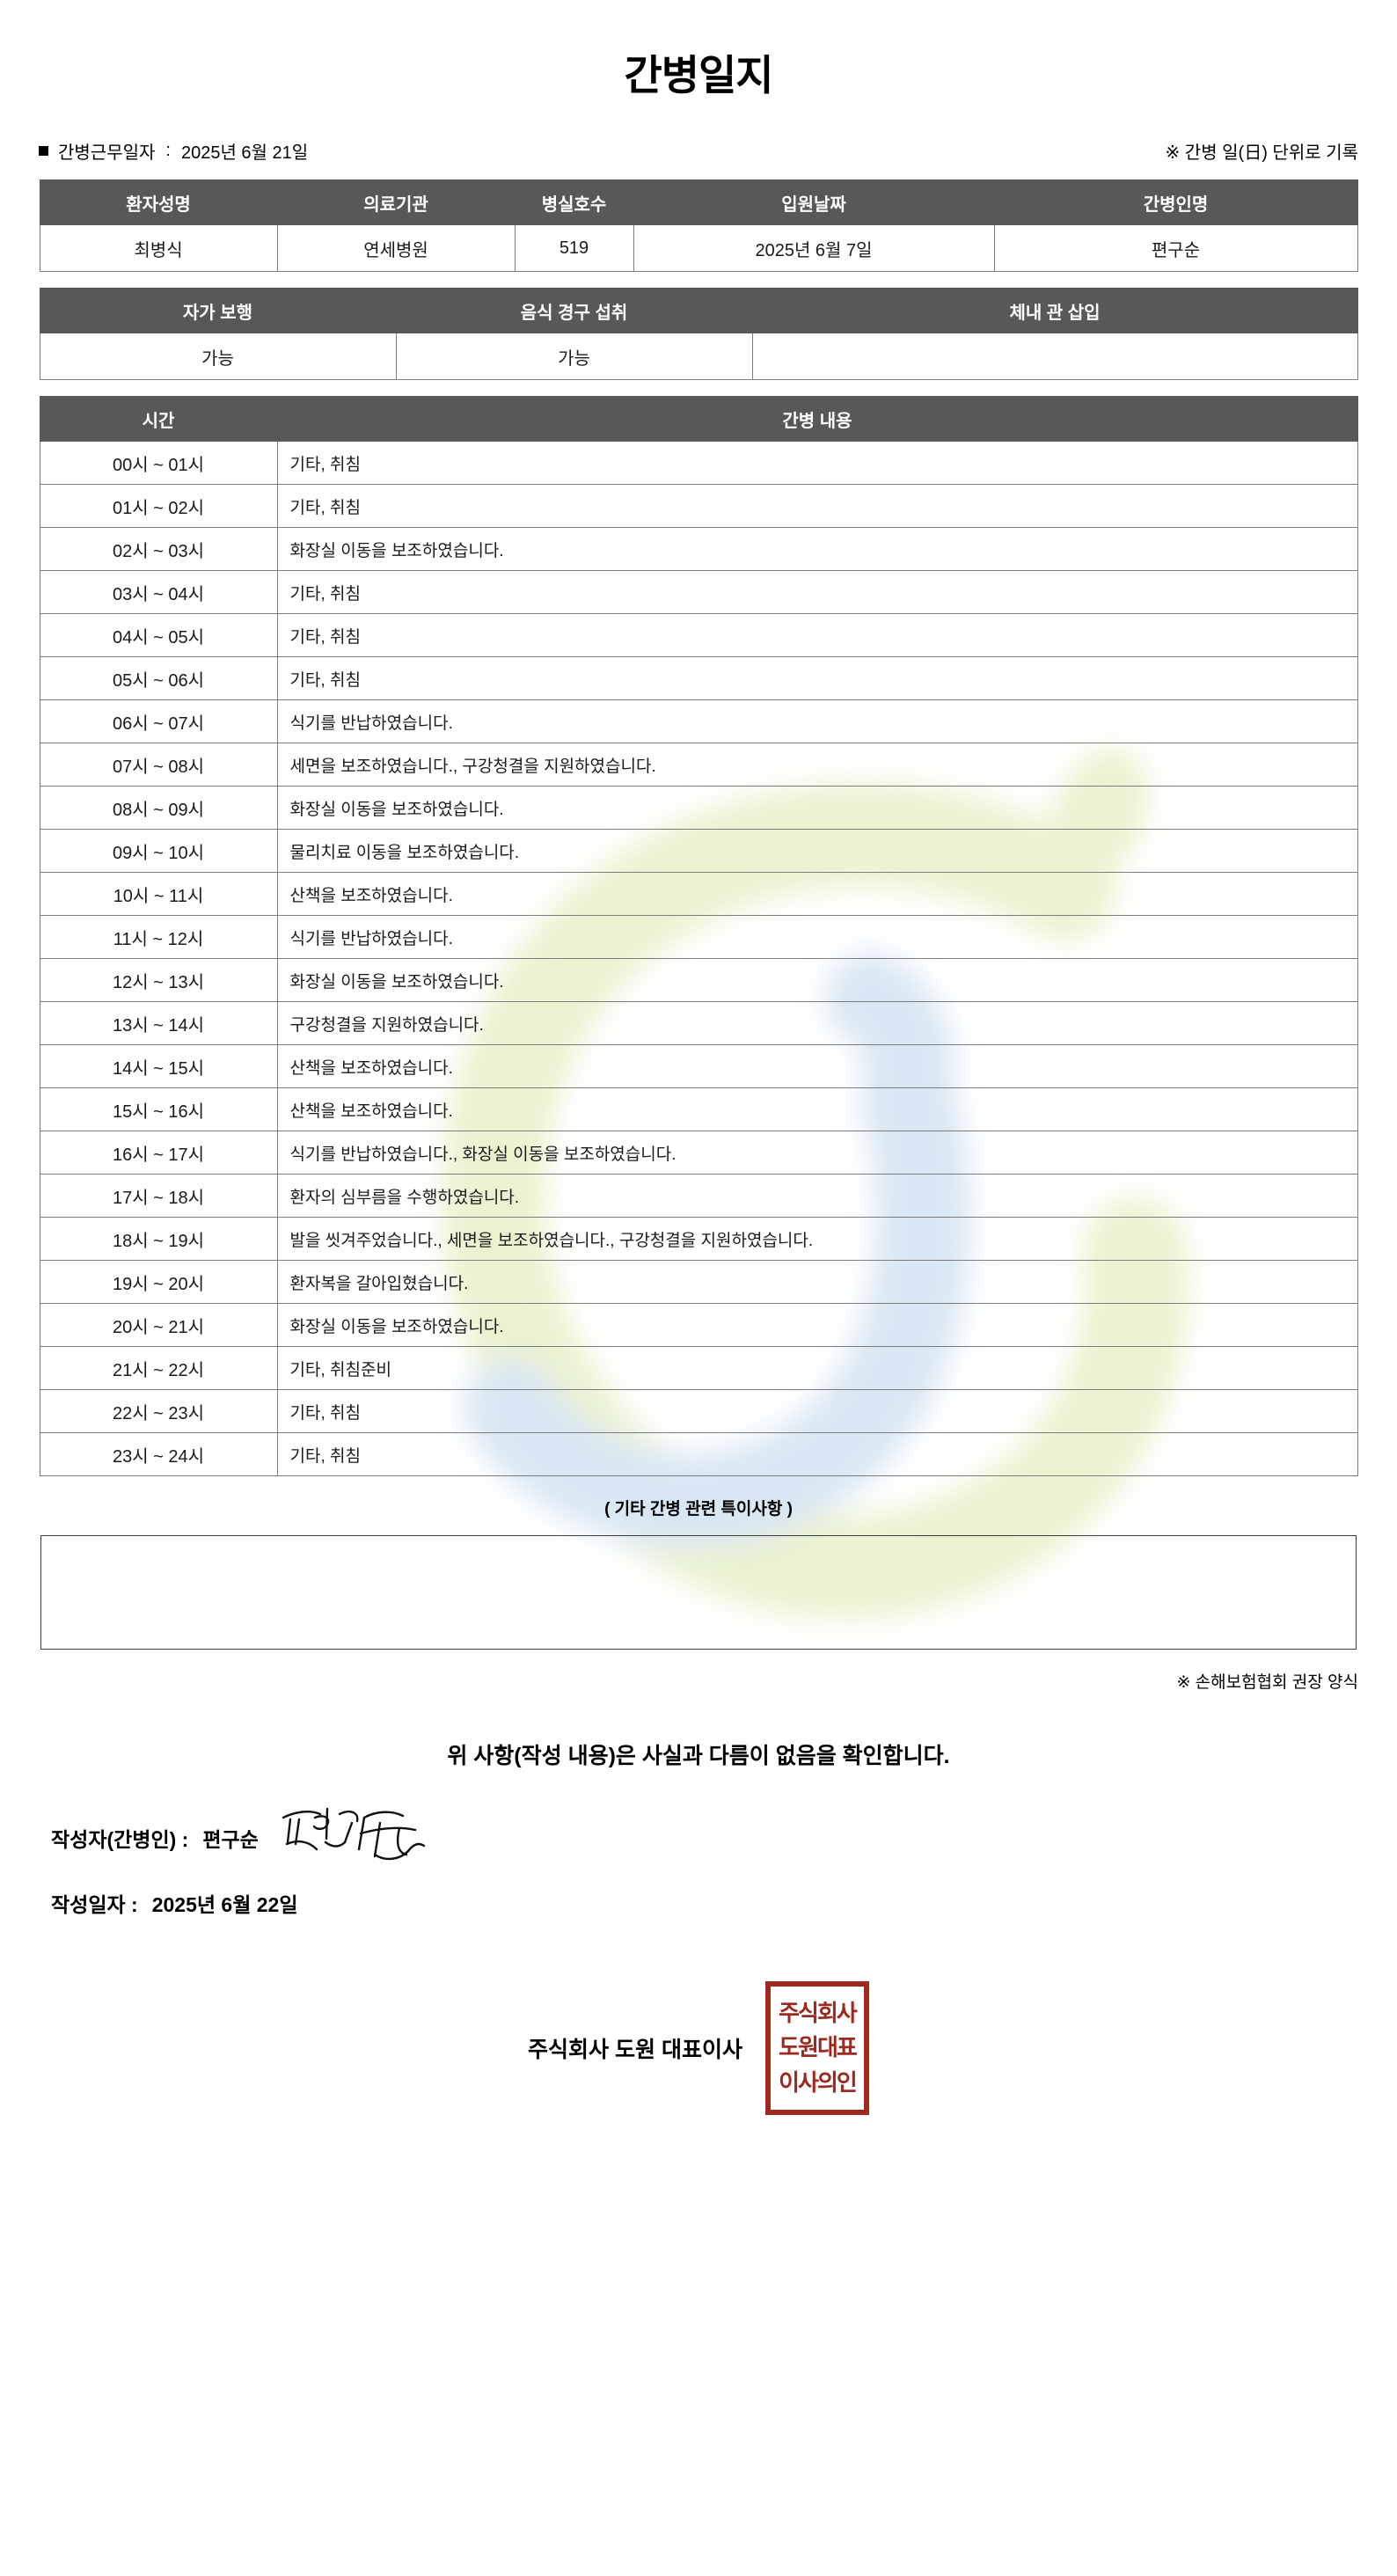  I want to click on log-time-cell: 04시 ~ 05시, so click(158, 635).